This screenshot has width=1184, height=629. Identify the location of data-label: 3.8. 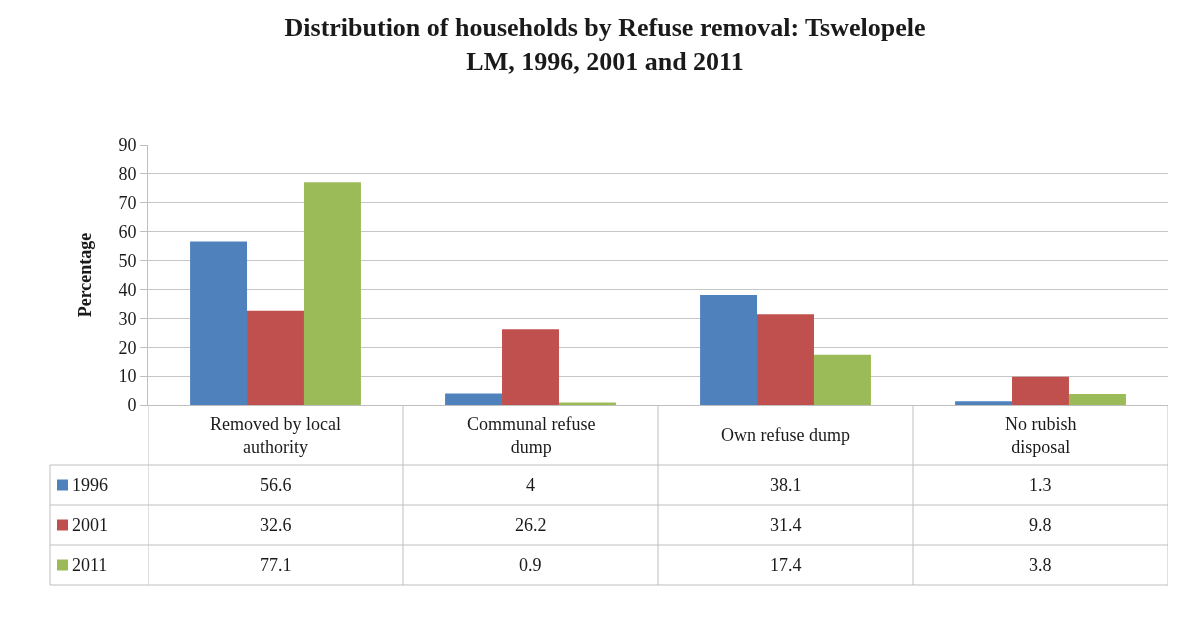
(1040, 565).